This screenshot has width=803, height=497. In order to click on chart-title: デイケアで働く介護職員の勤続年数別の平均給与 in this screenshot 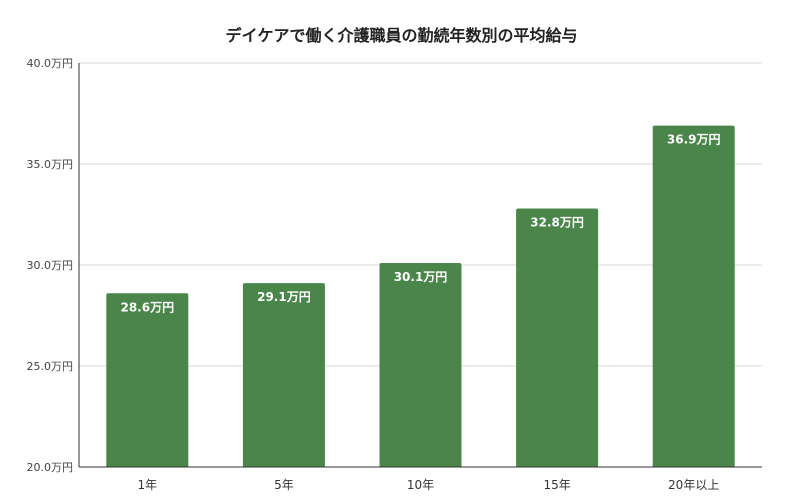, I will do `click(401, 35)`.